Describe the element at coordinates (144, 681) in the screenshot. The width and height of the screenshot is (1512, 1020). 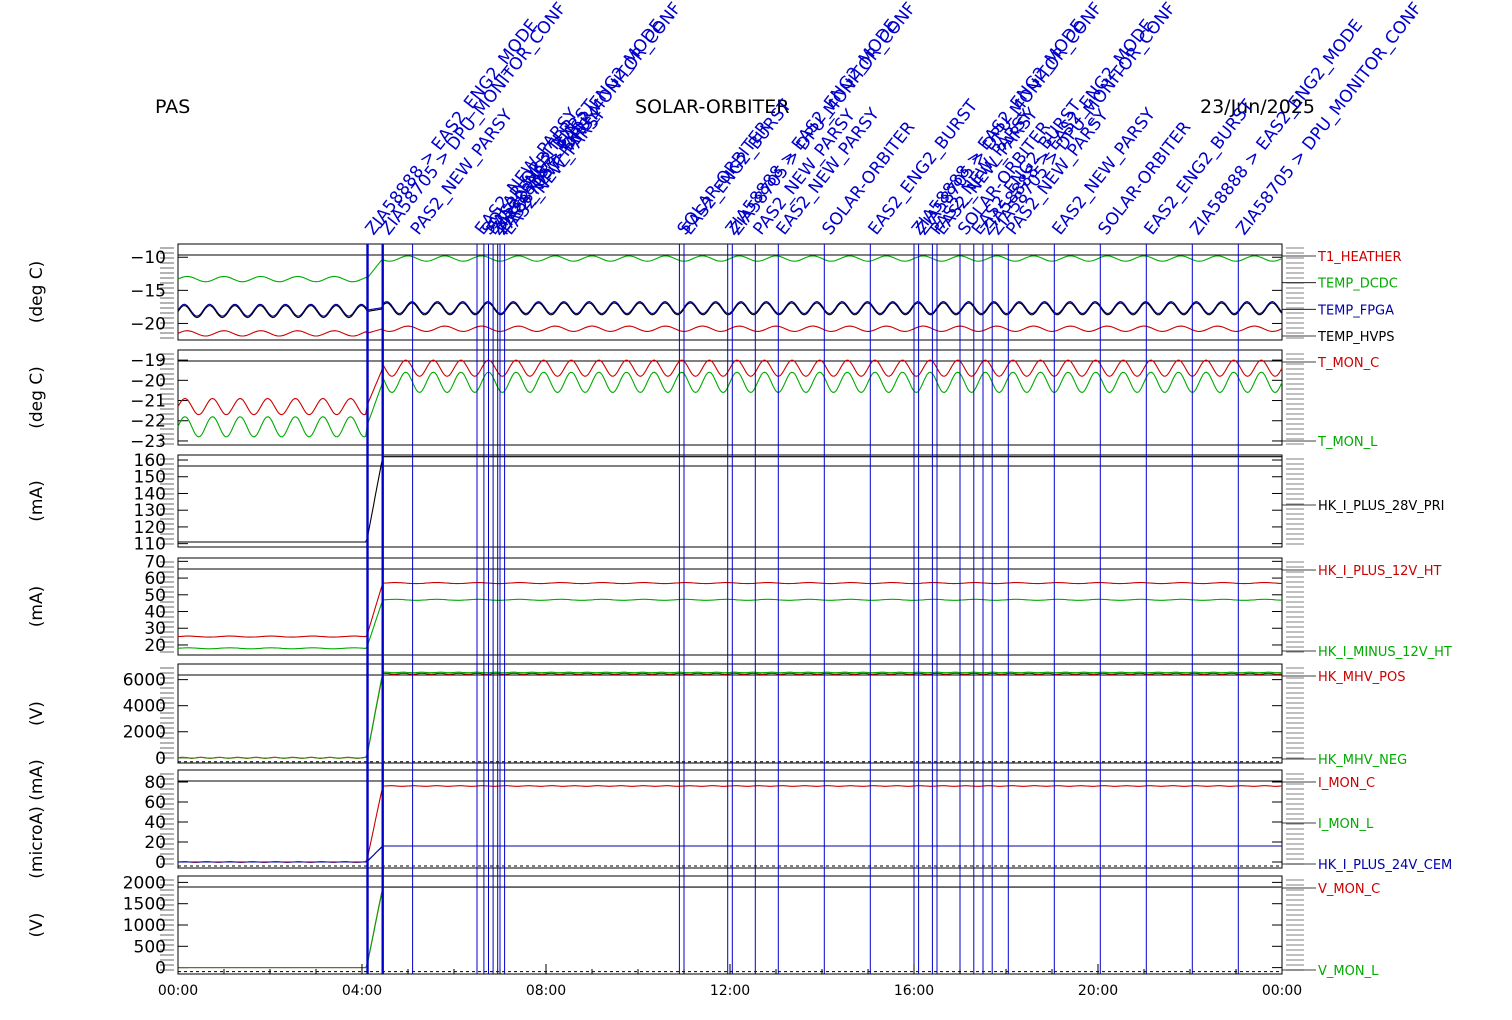
I see `y-tick-label: 6000` at that location.